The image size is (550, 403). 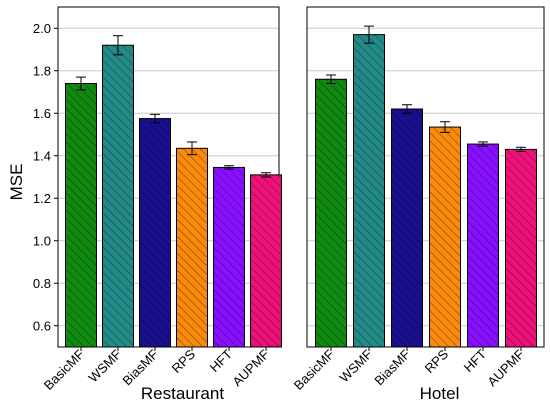 I want to click on y-axis-title: MSE, so click(x=16, y=182).